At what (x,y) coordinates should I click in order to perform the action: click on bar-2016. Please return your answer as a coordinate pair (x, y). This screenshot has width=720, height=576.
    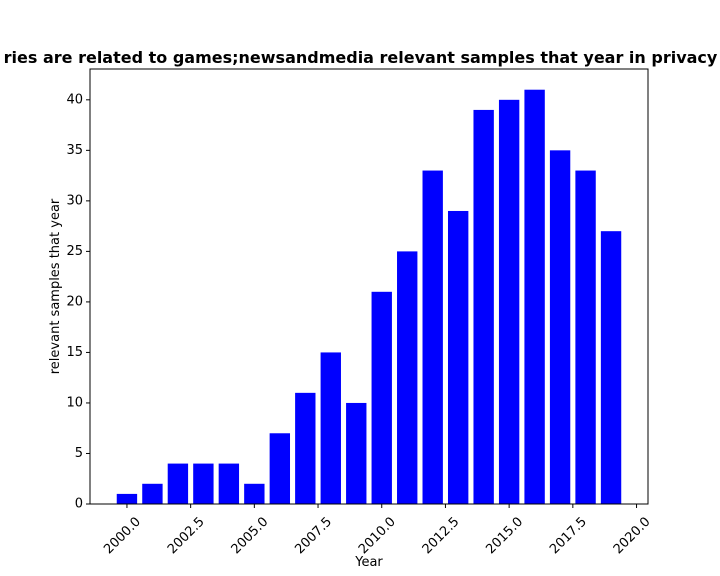
    Looking at the image, I should click on (534, 297).